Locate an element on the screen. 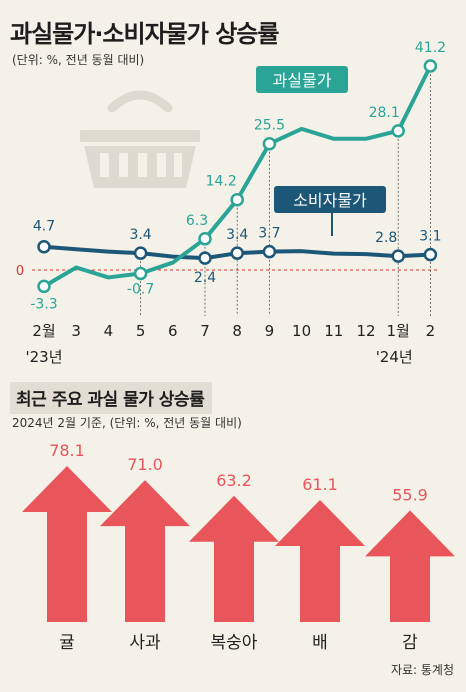 The image size is (466, 692). arrow-bar-category-label: 복숭아 is located at coordinates (234, 643).